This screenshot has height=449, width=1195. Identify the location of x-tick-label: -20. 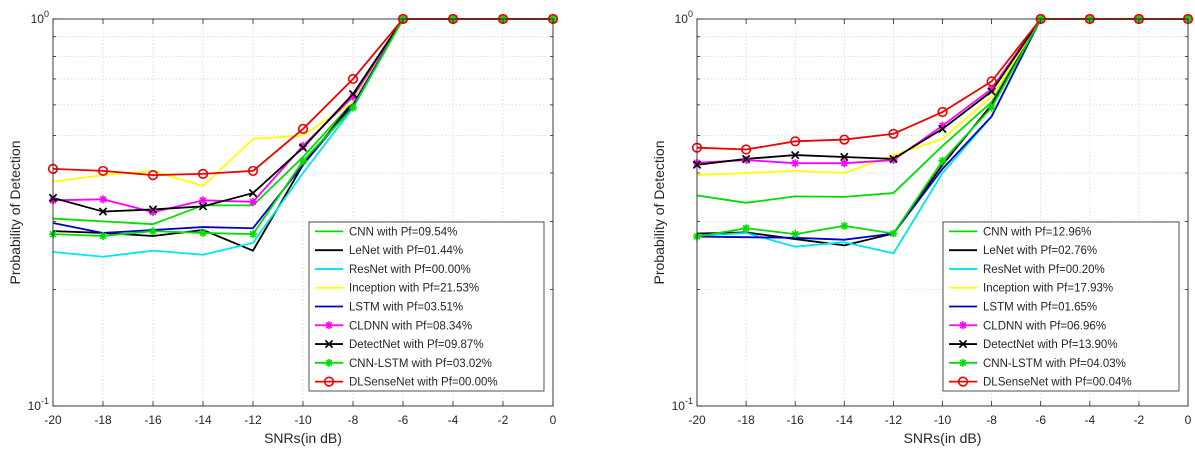
(53, 420).